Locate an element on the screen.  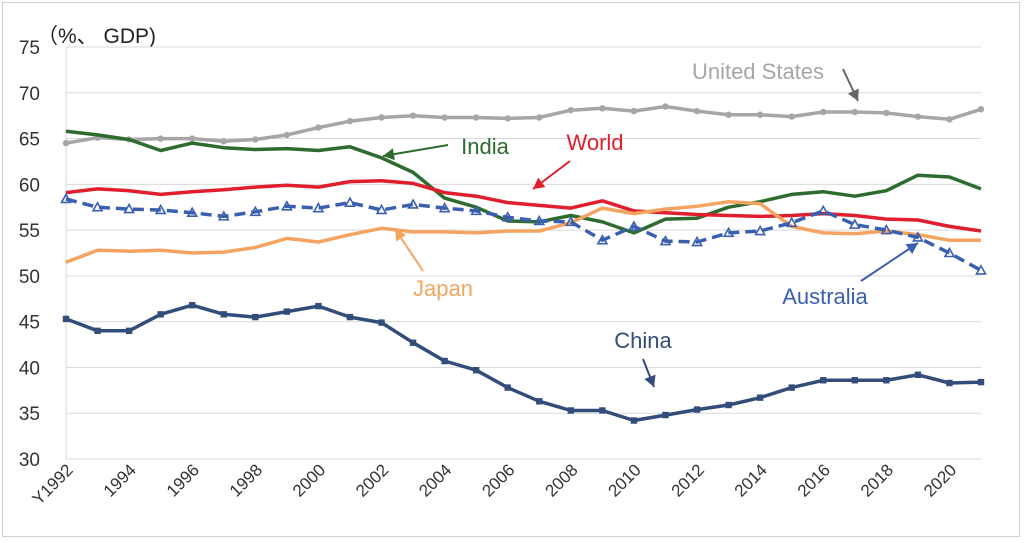
annotation-china: China is located at coordinates (643, 340).